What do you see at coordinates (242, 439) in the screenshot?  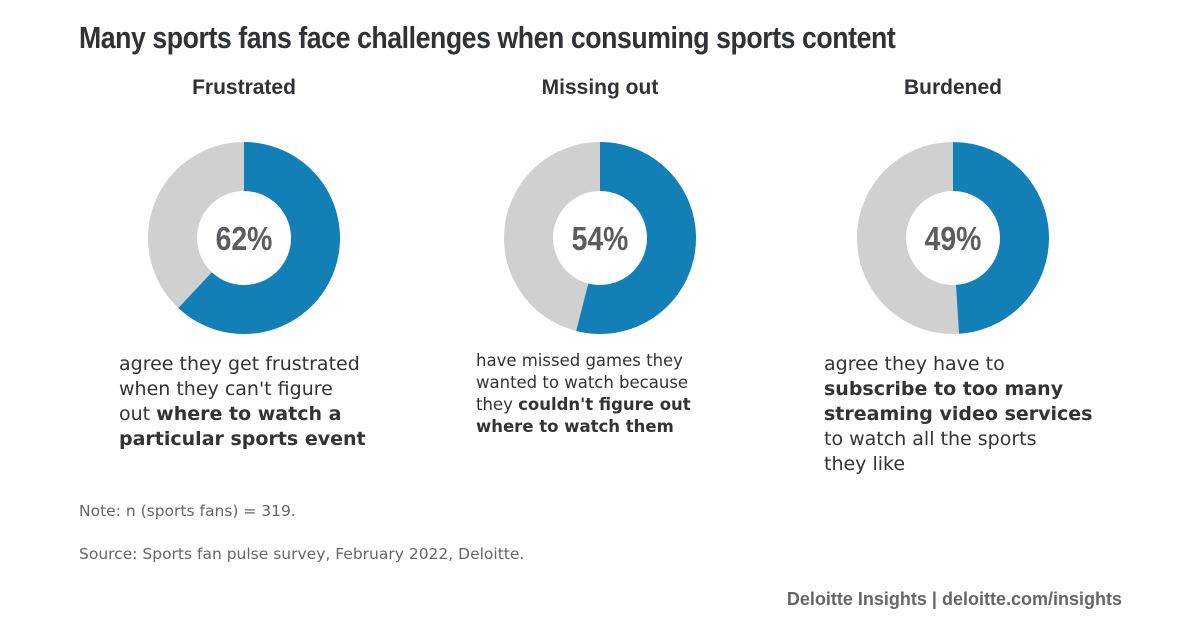 I see `desc-bold: particular sports event` at bounding box center [242, 439].